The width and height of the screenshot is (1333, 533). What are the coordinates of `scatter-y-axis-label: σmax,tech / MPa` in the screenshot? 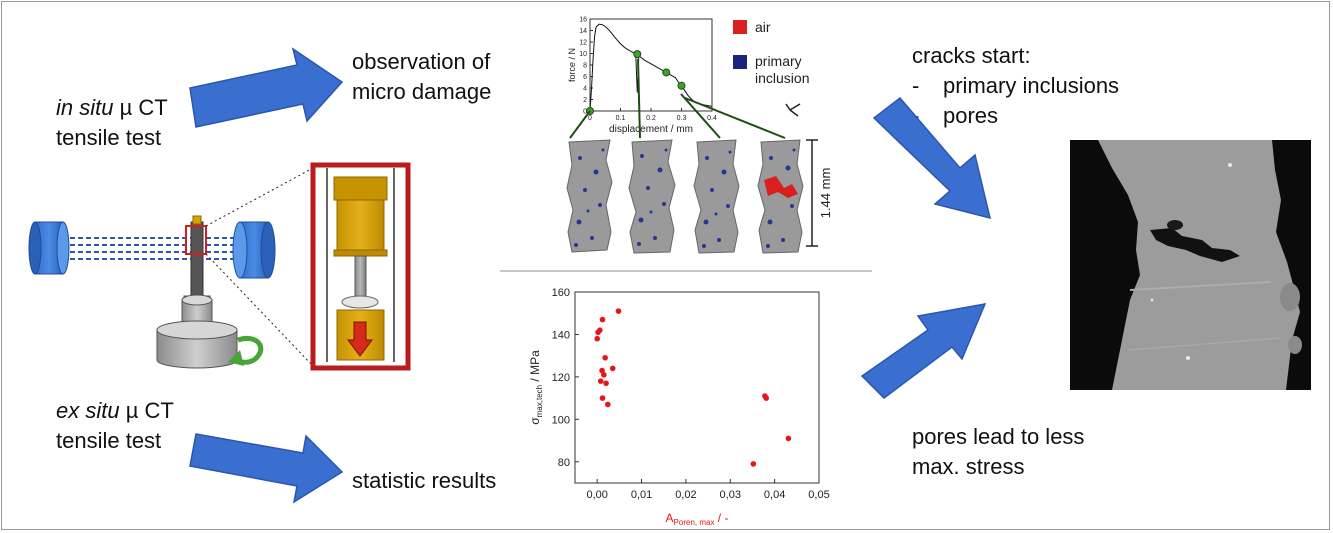 It's located at (536, 387).